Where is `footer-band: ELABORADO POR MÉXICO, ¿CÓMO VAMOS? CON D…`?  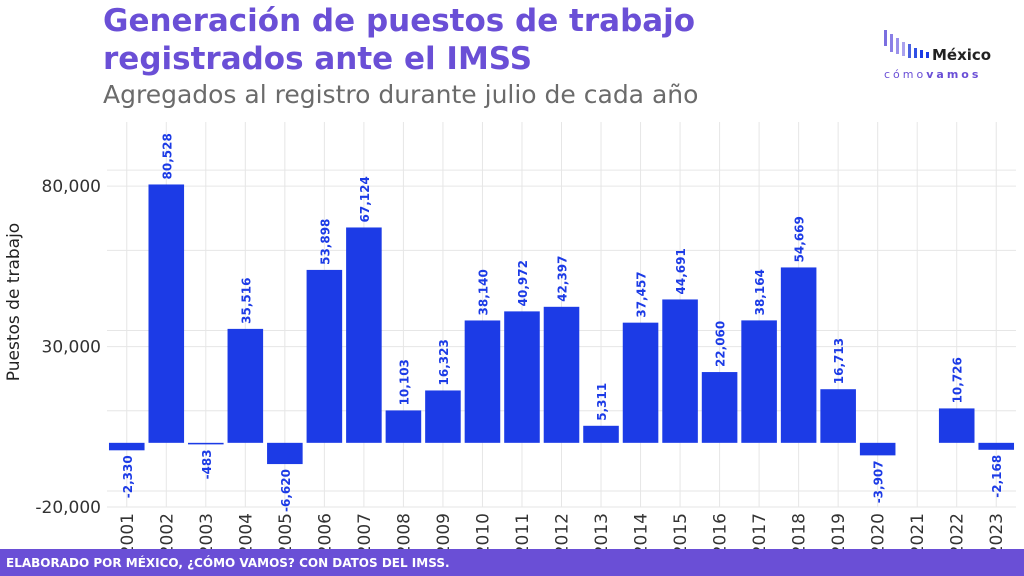
footer-band: ELABORADO POR MÉXICO, ¿CÓMO VAMOS? CON D… is located at coordinates (512, 562).